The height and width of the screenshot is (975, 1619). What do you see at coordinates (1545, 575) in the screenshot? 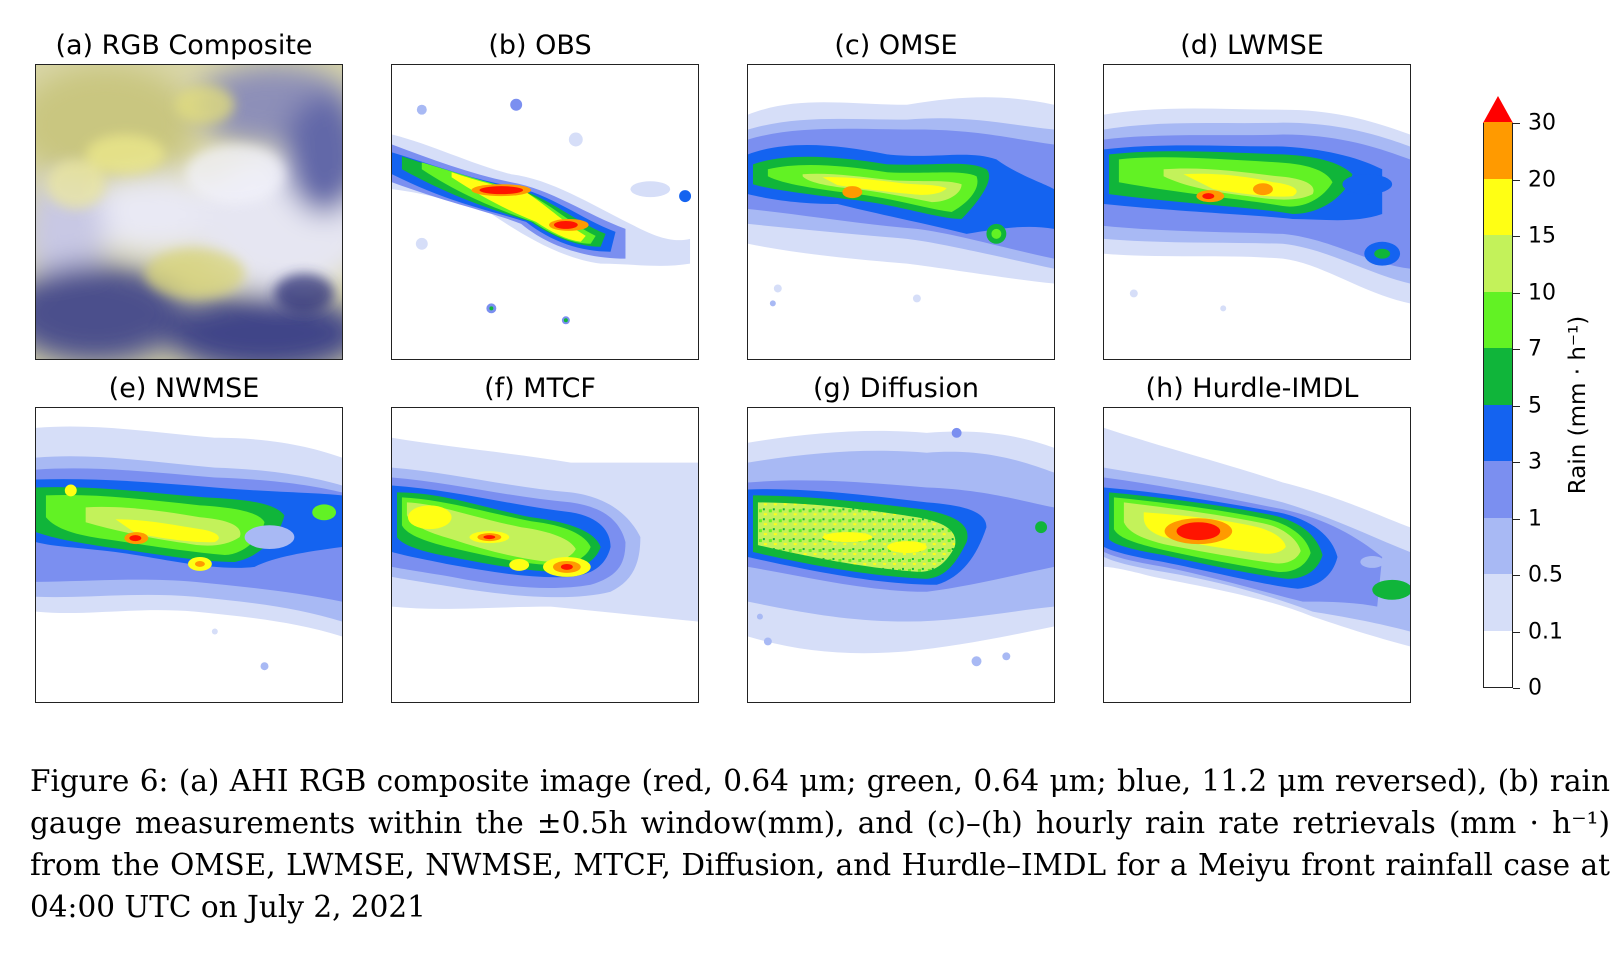
I see `colorbar-tick-label: 0.5` at bounding box center [1545, 575].